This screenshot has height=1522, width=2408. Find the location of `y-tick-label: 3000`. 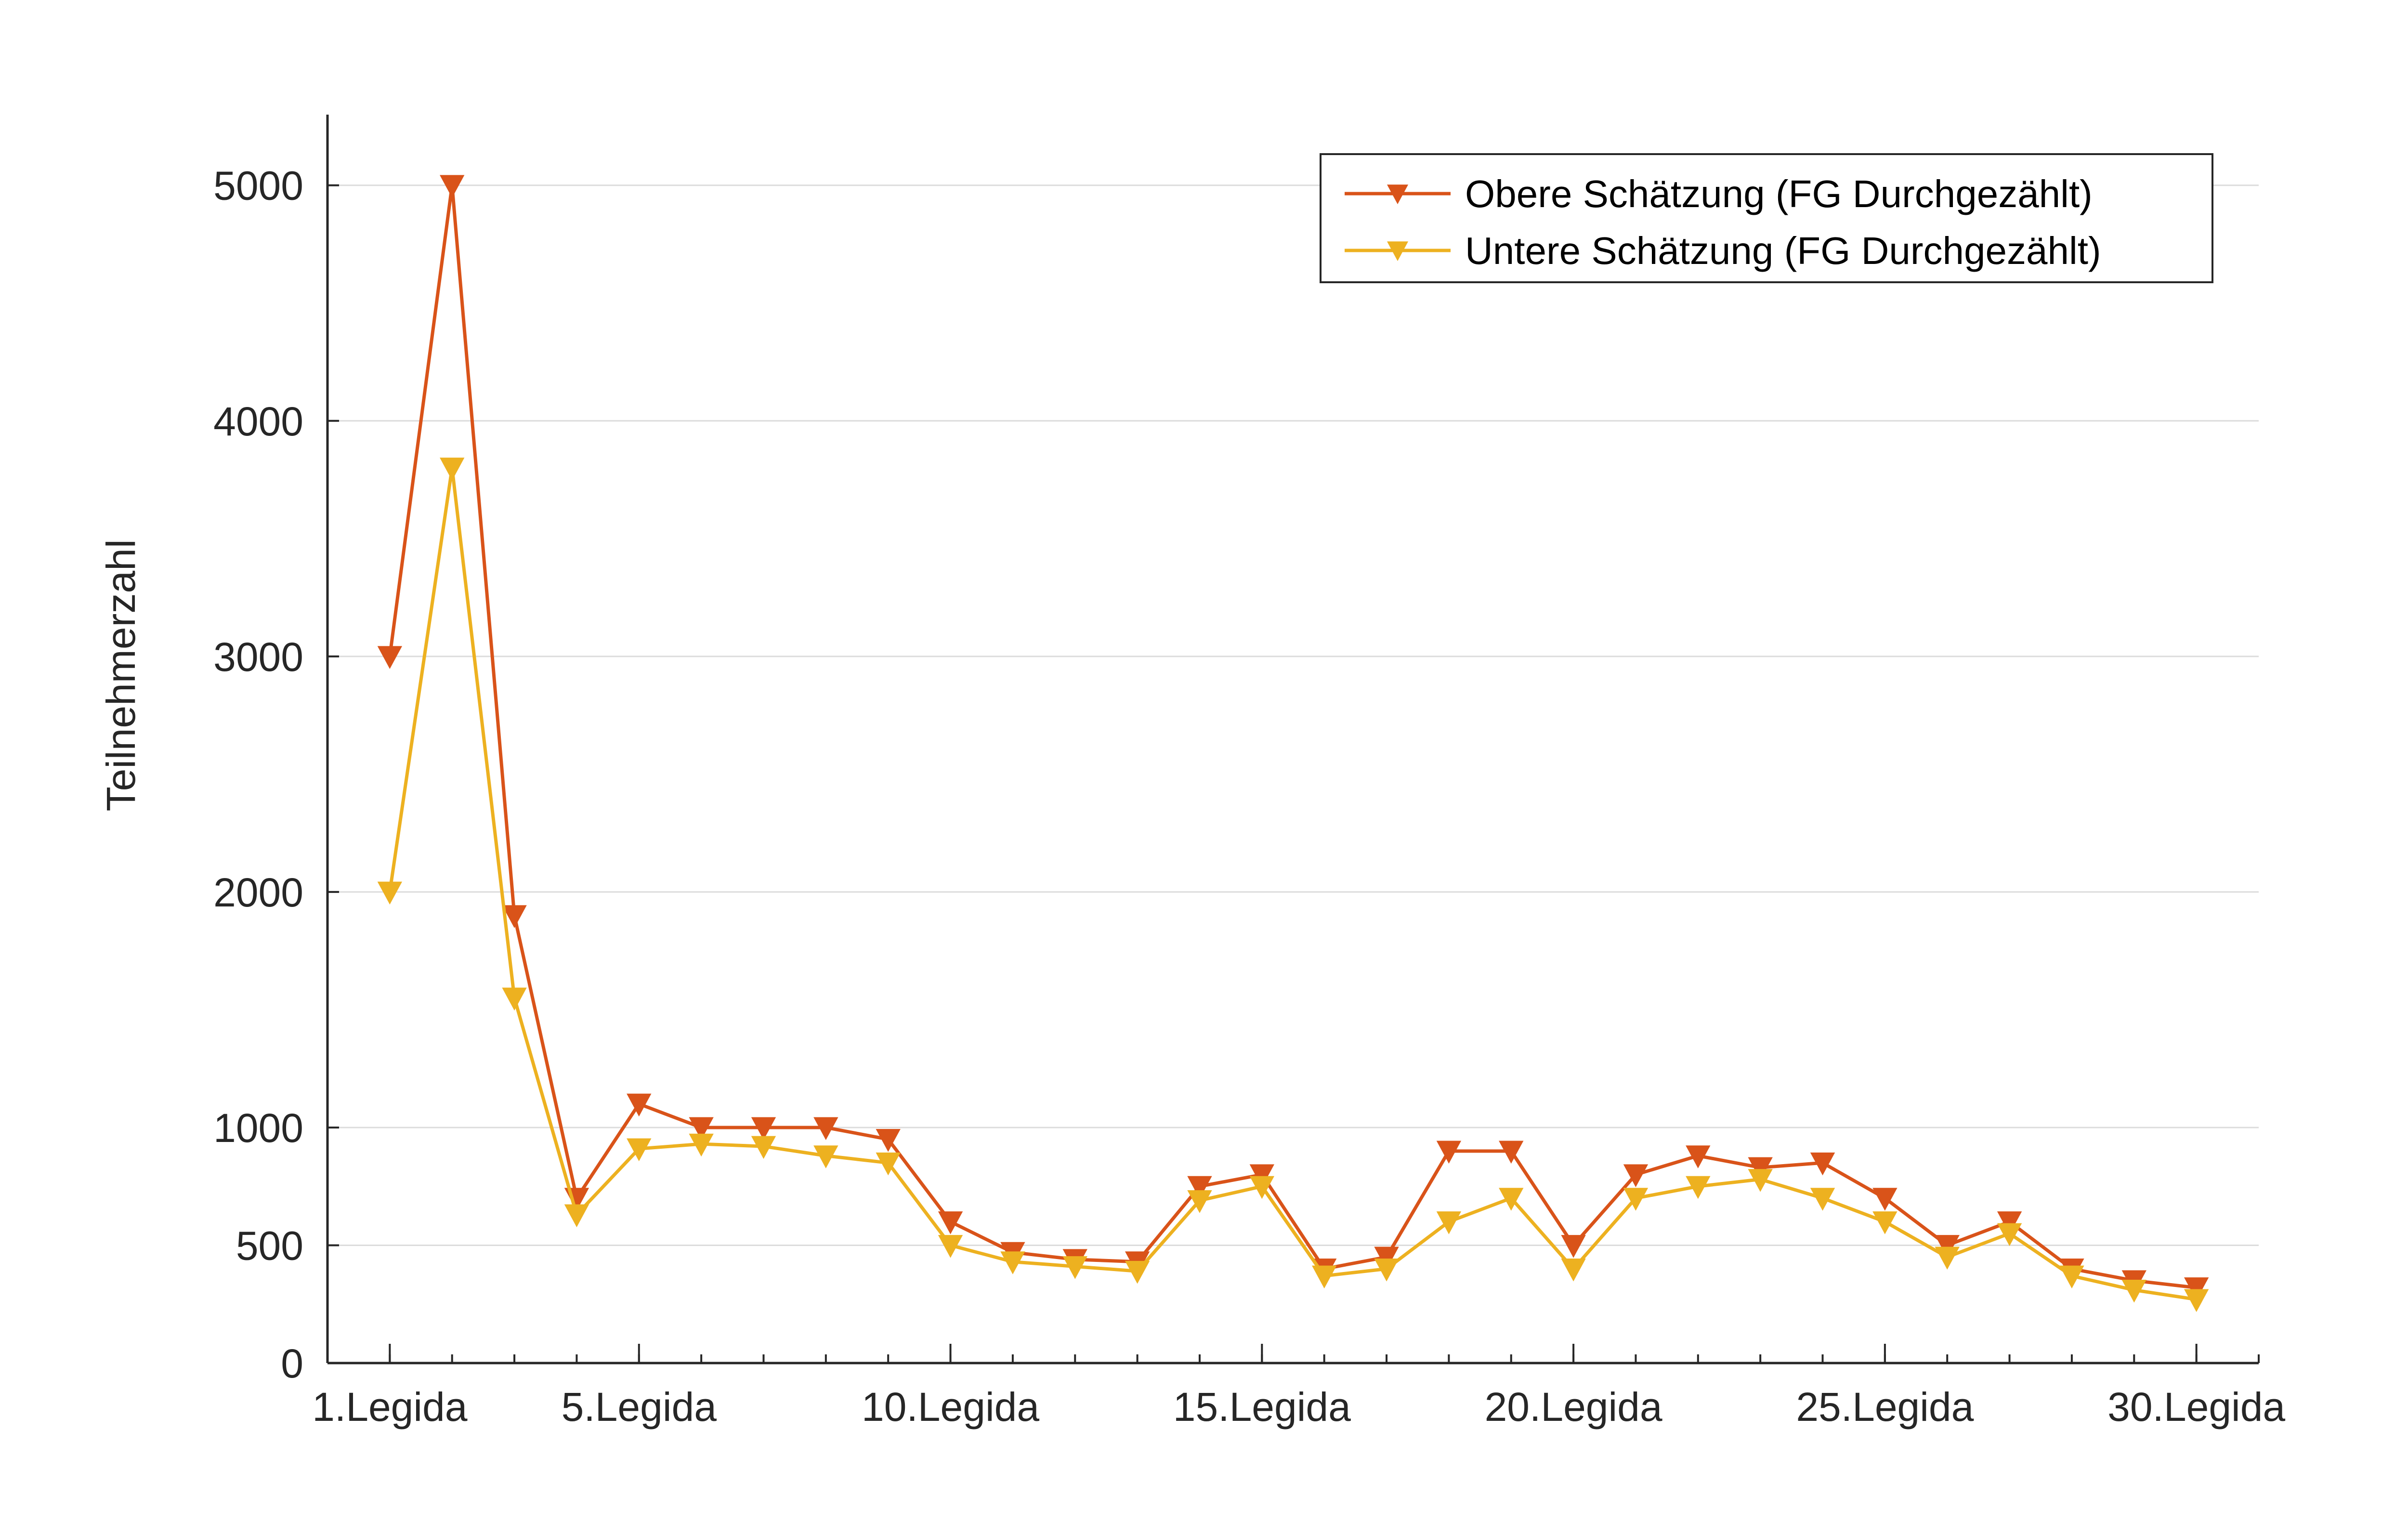

y-tick-label: 3000 is located at coordinates (258, 657).